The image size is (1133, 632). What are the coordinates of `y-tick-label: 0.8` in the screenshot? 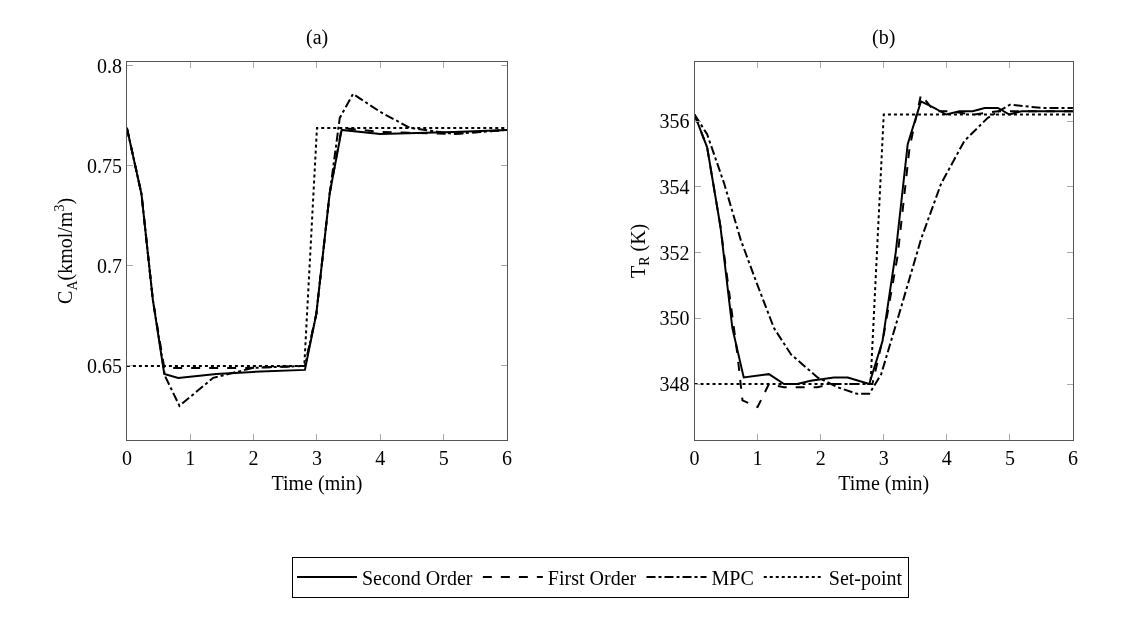 It's located at (109, 65).